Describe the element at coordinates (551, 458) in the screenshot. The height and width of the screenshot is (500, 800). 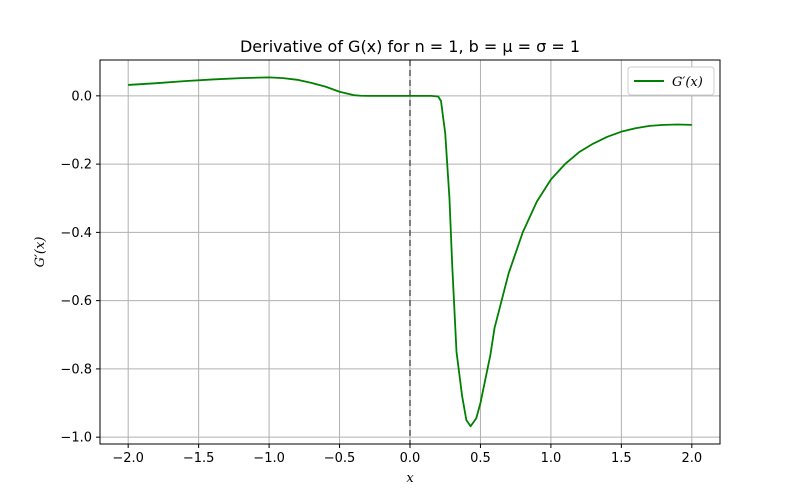
I see `x-tick-label: 1.0` at that location.